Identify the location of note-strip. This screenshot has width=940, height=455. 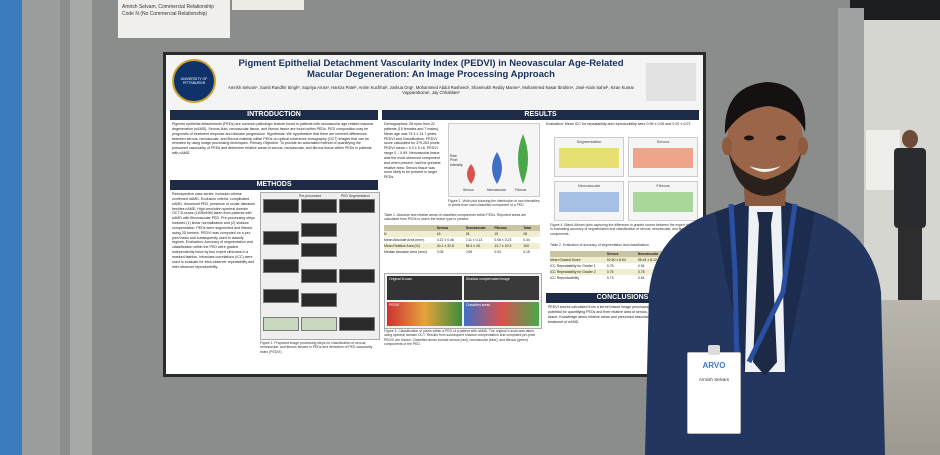
(268, 5).